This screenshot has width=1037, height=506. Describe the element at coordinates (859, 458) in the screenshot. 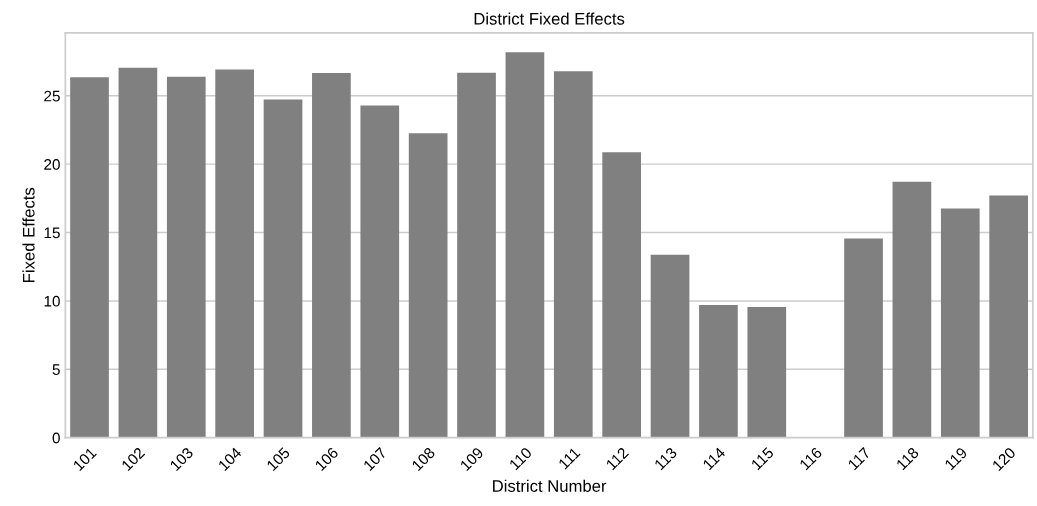

I see `x-tick-label: 117` at that location.